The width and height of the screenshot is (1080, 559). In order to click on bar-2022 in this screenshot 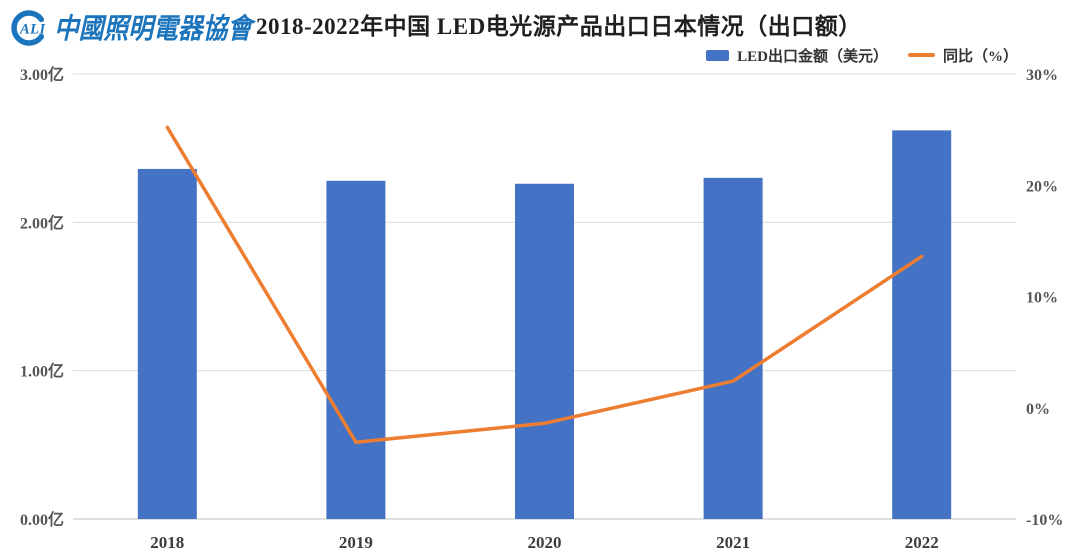, I will do `click(922, 324)`.